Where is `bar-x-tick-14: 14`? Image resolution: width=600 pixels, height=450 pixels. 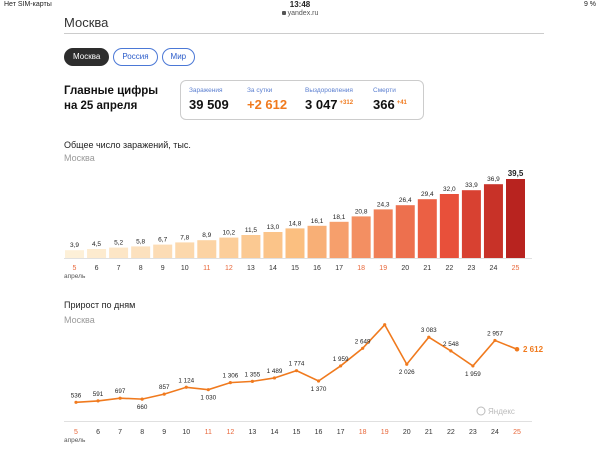
bar-x-tick-14: 14 is located at coordinates (273, 268).